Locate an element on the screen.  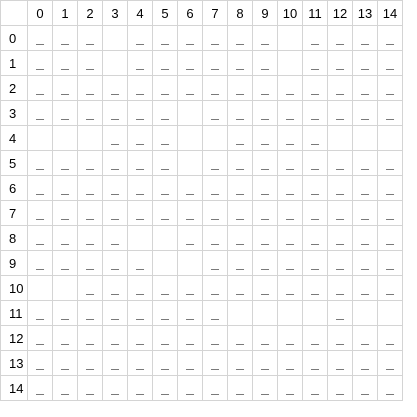
row-header-7: 7 is located at coordinates (14, 213).